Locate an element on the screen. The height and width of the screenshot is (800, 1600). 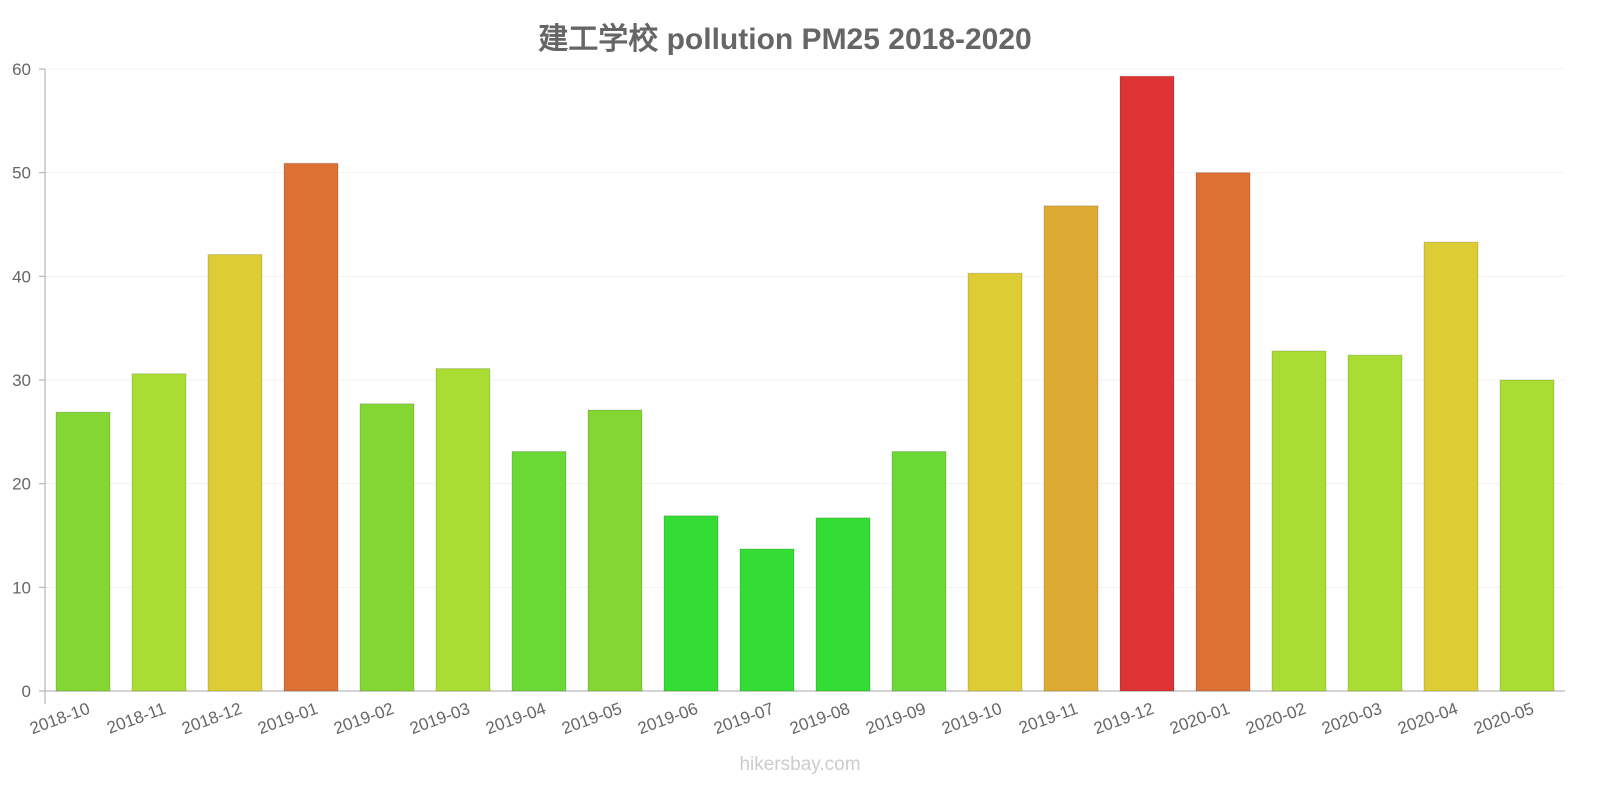
x-tick-label: 2018-12 is located at coordinates (211, 718).